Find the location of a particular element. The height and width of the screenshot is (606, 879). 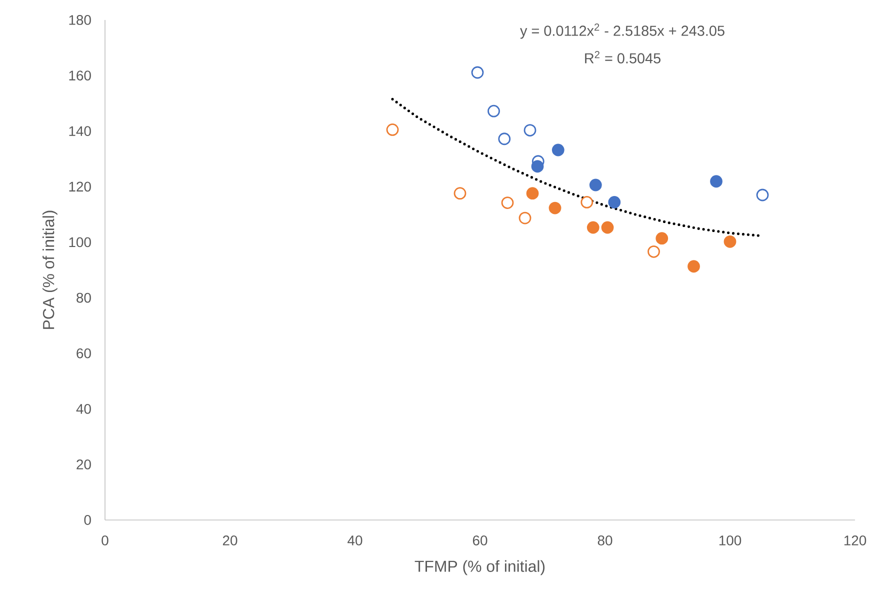

y-tick-label: 140 is located at coordinates (80, 131).